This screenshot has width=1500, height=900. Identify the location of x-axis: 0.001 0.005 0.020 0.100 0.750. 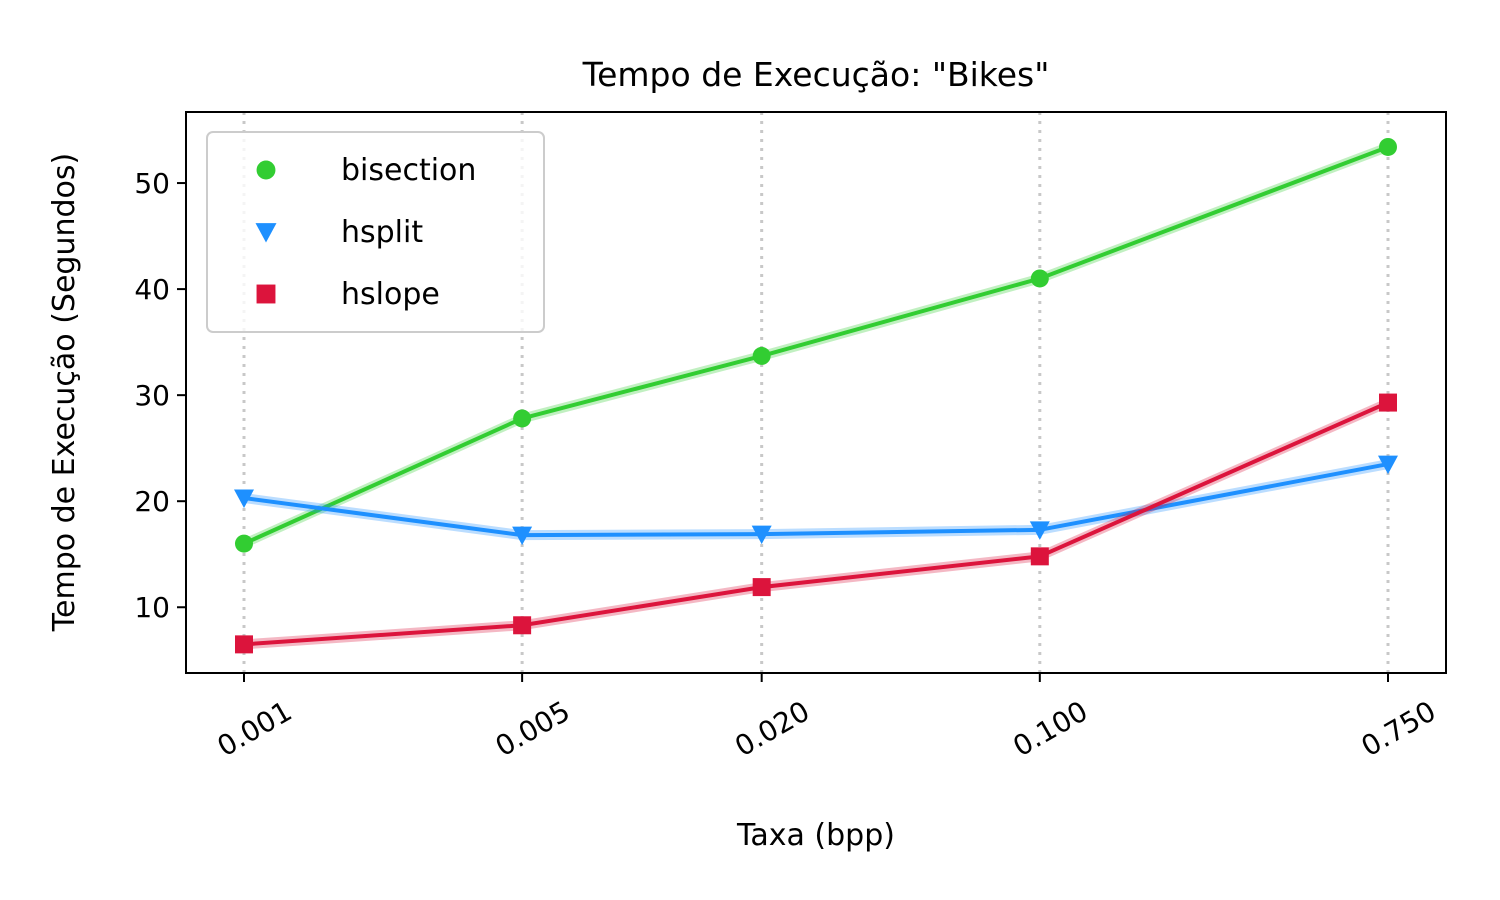
(827, 718).